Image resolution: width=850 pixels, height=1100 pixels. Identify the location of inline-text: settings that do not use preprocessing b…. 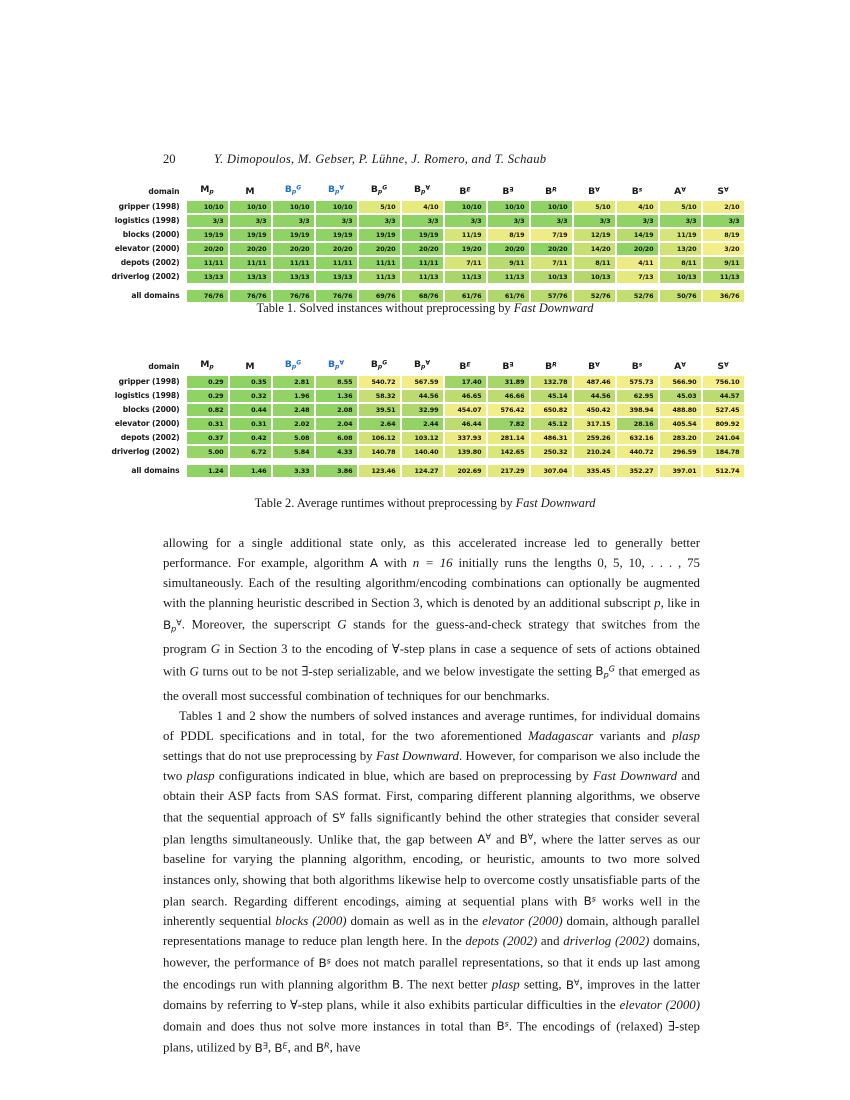
(269, 755).